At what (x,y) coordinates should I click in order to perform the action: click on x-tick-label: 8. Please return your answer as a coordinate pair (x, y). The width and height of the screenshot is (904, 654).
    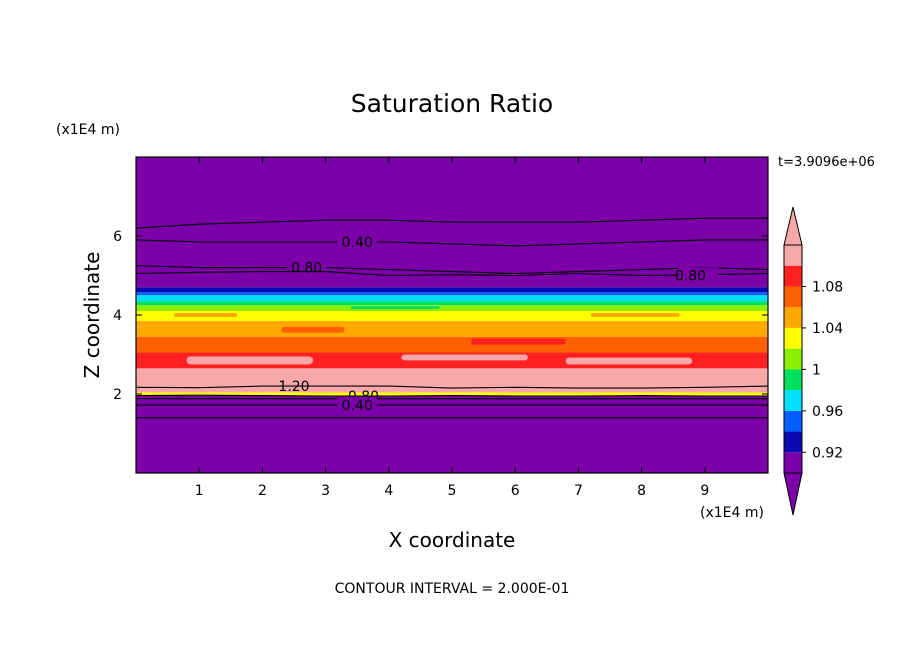
    Looking at the image, I should click on (641, 491).